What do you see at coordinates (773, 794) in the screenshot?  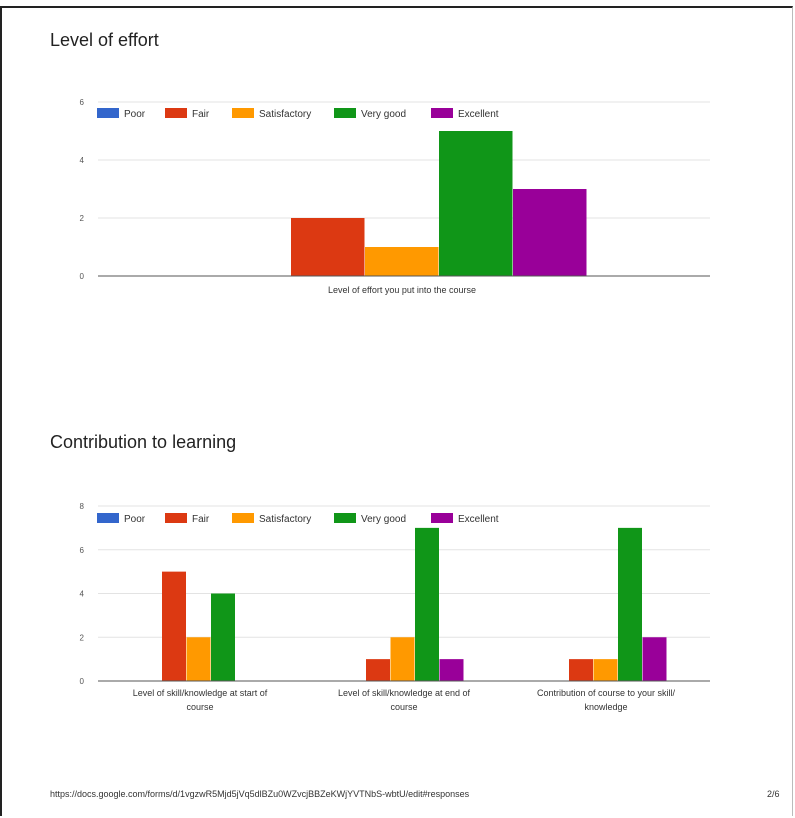 I see `footer-page-number: 2/6` at bounding box center [773, 794].